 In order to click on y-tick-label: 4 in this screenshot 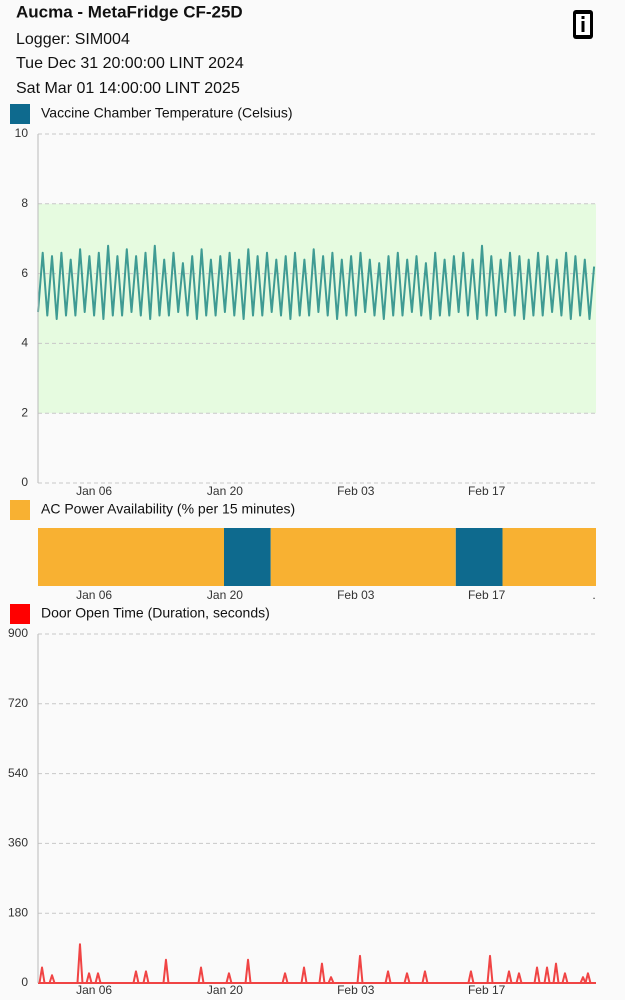, I will do `click(24, 343)`.